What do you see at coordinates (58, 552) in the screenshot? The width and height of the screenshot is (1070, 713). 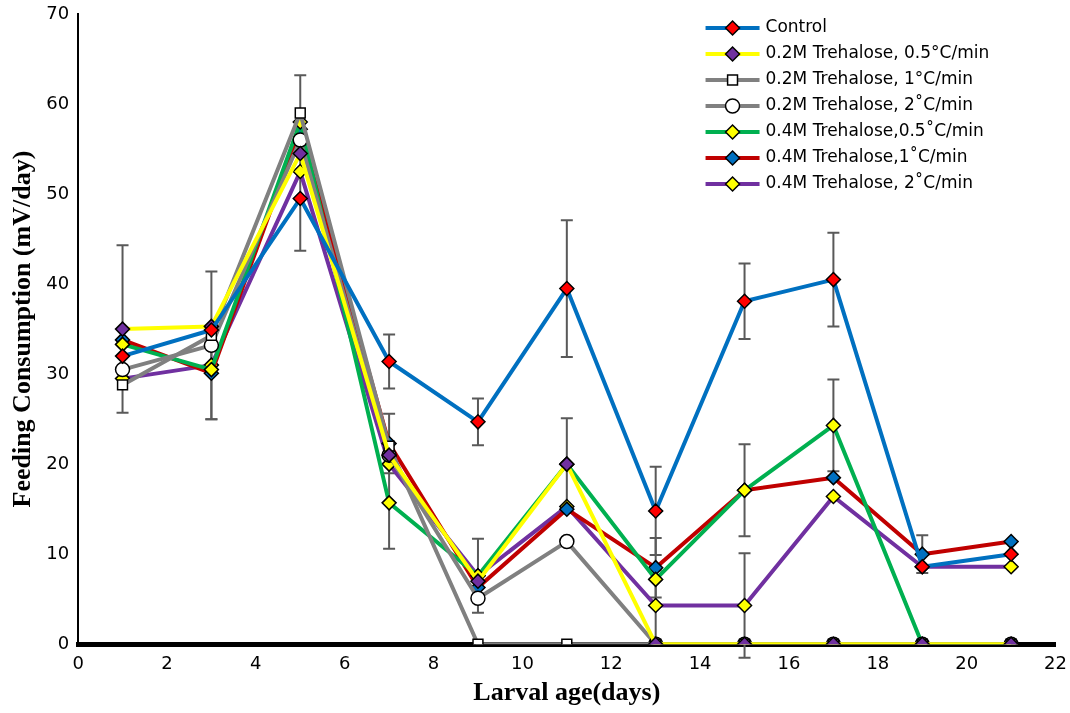 I see `y-tick-label: 10` at bounding box center [58, 552].